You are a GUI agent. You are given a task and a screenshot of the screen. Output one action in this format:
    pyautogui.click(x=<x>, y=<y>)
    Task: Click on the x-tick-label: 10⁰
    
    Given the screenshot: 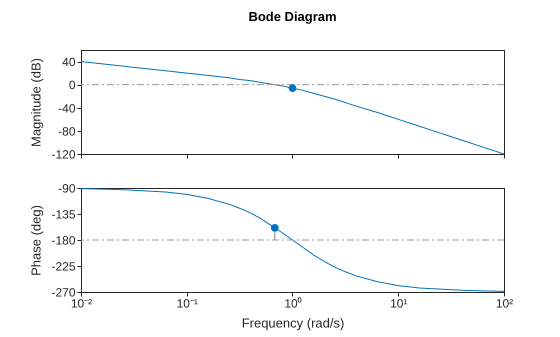 What is the action you would take?
    pyautogui.click(x=293, y=303)
    